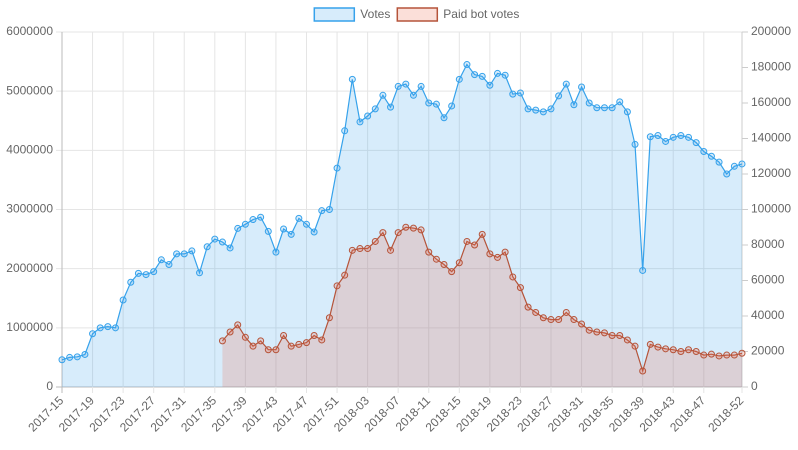 This screenshot has height=450, width=798. I want to click on y2-tick-label: 0, so click(754, 386).